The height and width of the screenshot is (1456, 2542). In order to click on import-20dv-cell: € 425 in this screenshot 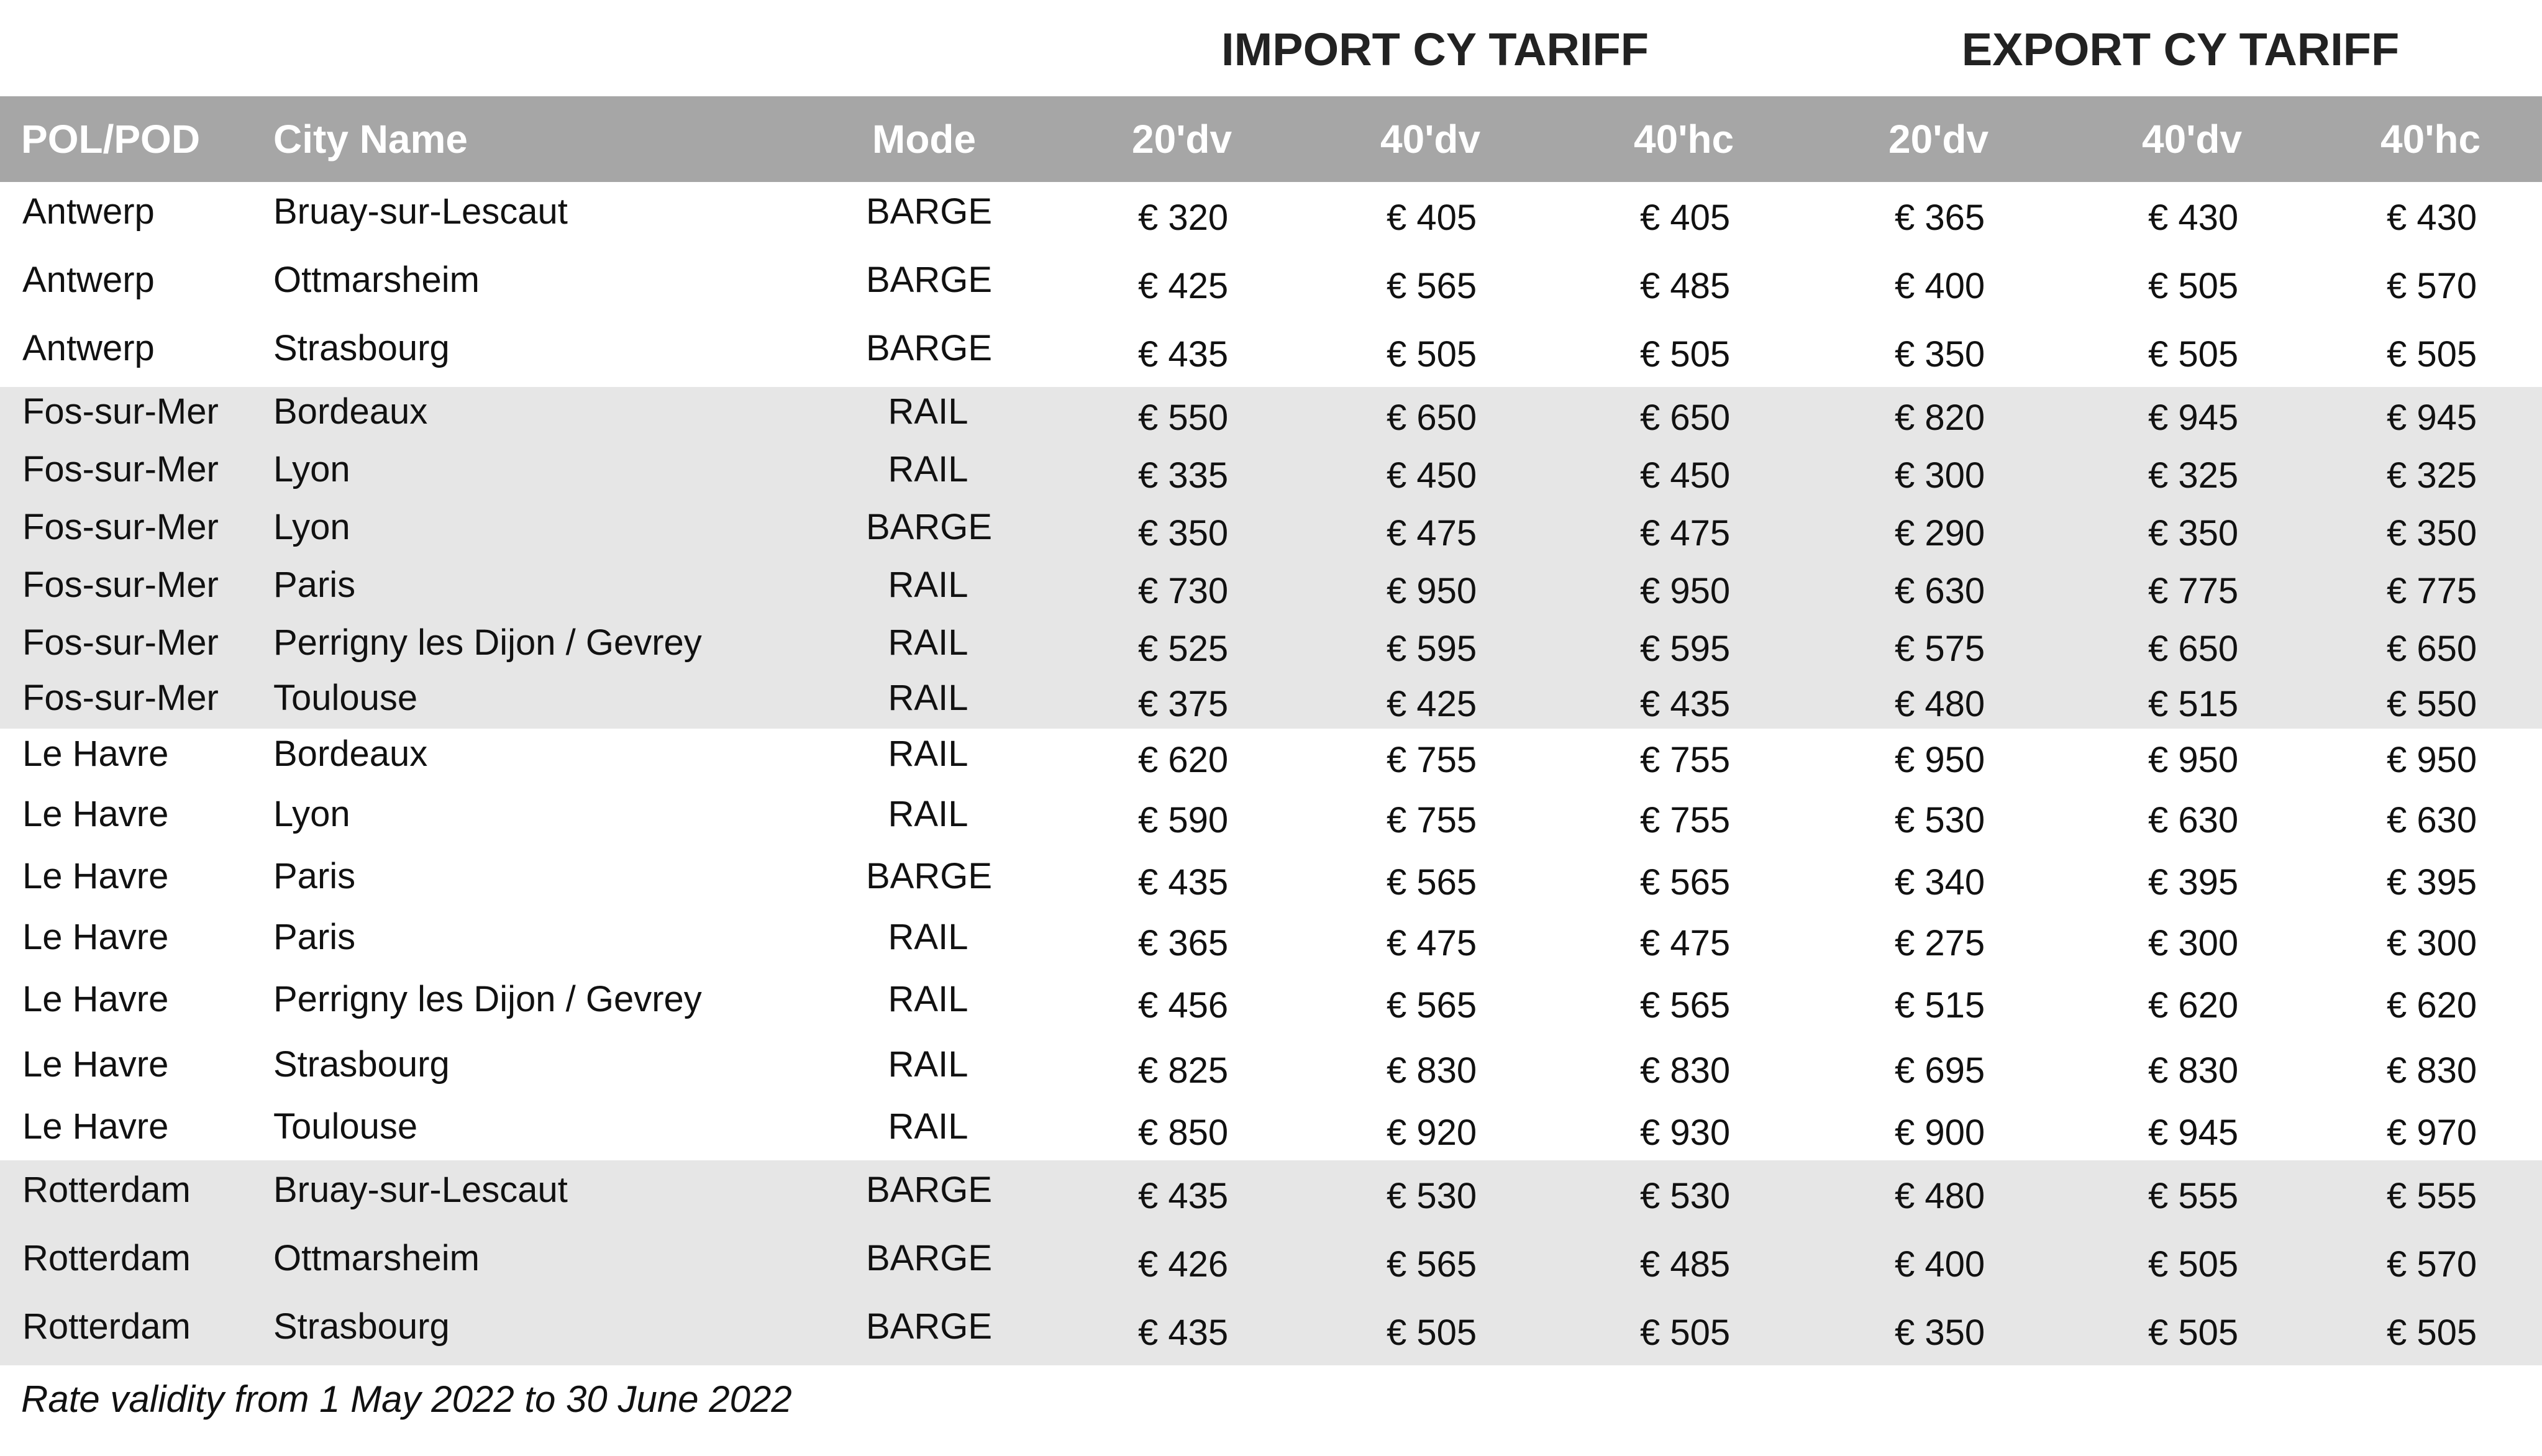, I will do `click(1183, 286)`.